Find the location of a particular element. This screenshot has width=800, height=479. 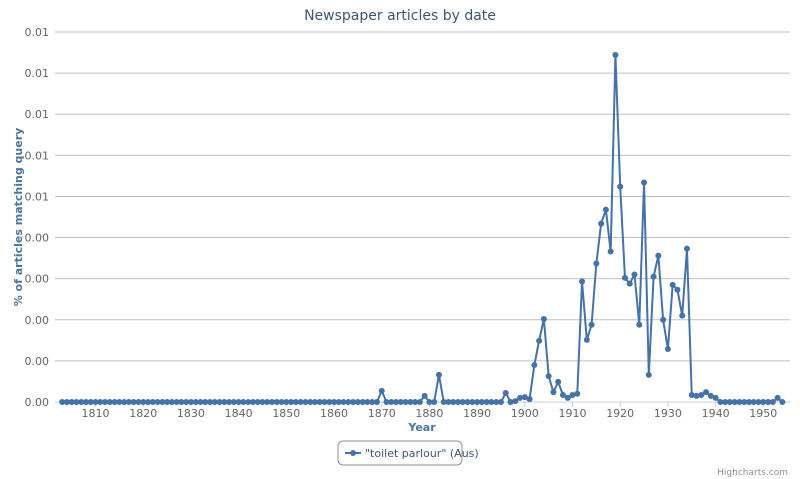

legend-label: "toilet parlour" (Aus) is located at coordinates (422, 453).